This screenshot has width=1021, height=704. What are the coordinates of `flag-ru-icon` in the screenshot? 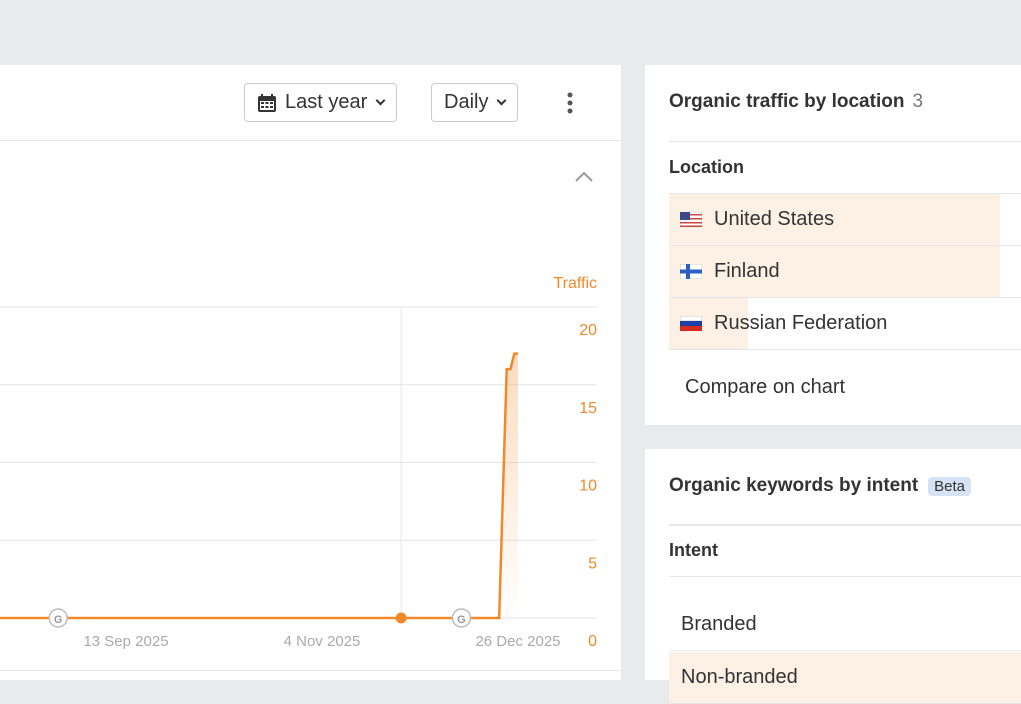 It's located at (691, 323).